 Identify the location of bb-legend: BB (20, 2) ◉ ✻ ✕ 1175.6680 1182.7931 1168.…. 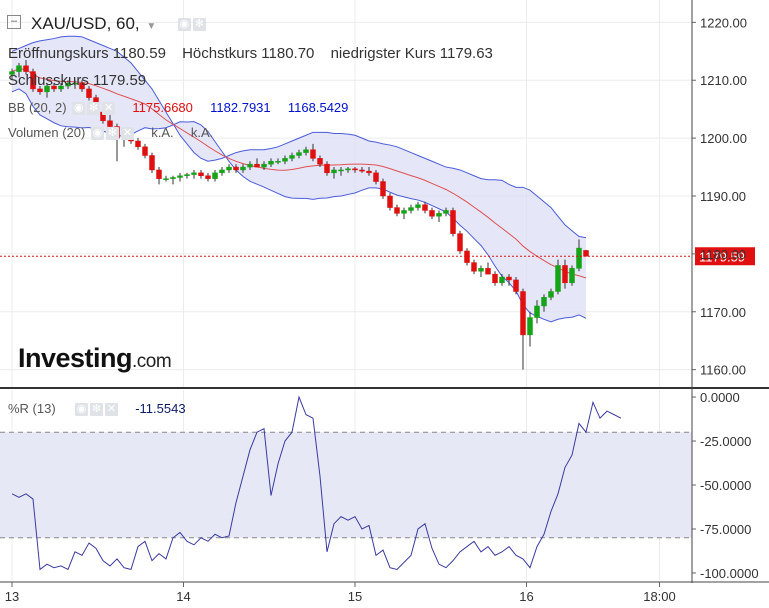
(178, 108).